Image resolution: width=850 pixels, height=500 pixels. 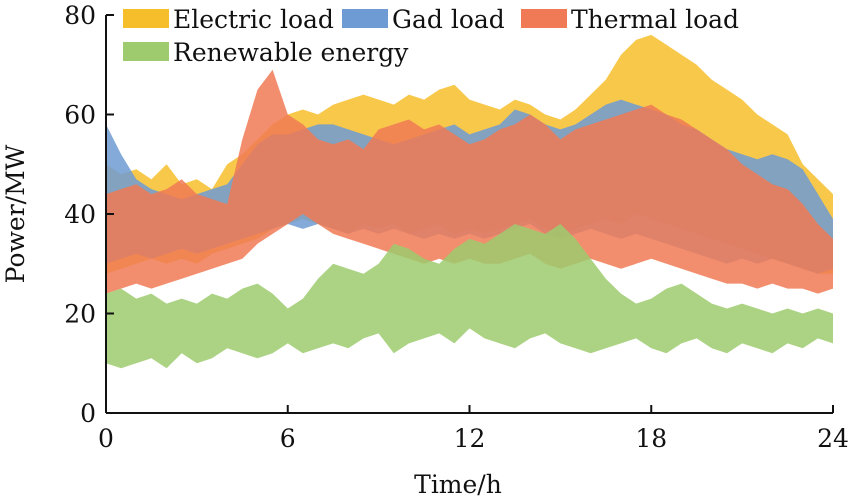 What do you see at coordinates (365, 18) in the screenshot?
I see `legend-swatch-gad-load` at bounding box center [365, 18].